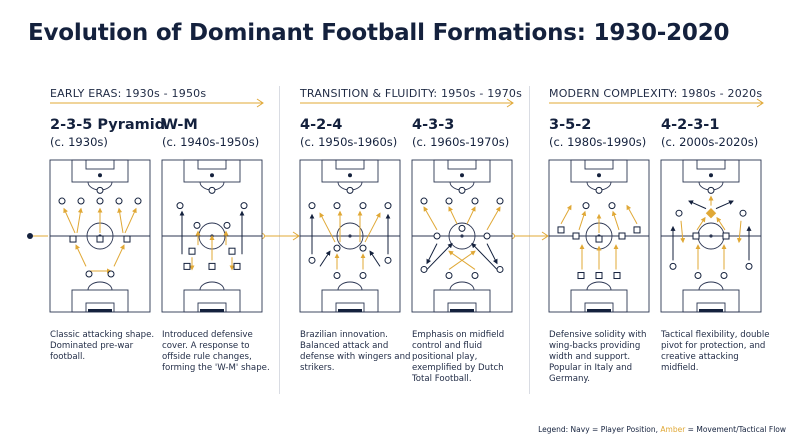  Describe the element at coordinates (30, 236) in the screenshot. I see `timeline-start-dot` at that location.